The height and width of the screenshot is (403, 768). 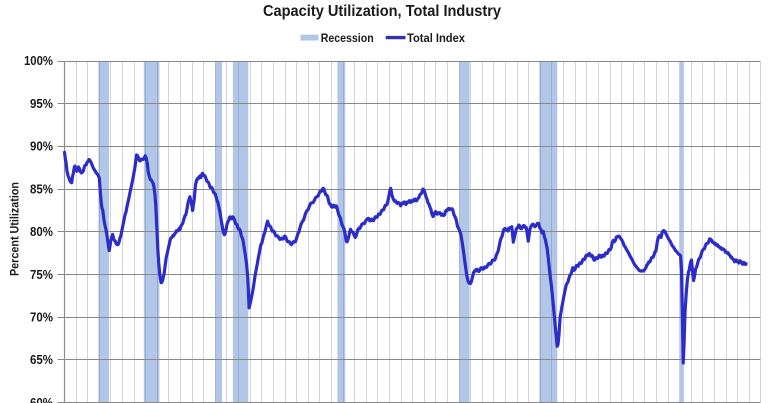 What do you see at coordinates (41, 189) in the screenshot?
I see `svg-text: 85%` at bounding box center [41, 189].